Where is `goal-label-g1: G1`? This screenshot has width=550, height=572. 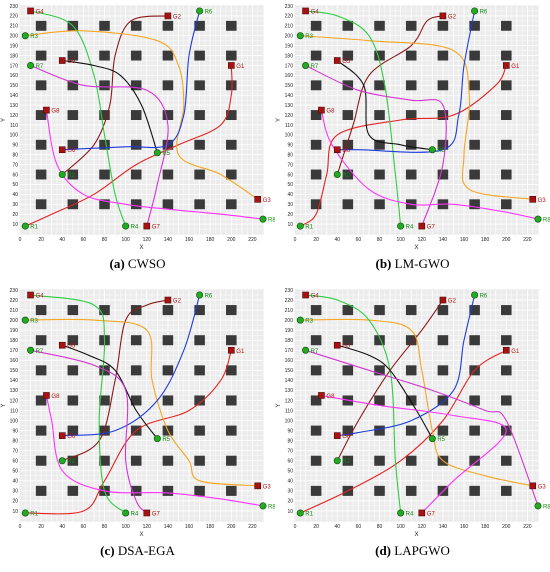
goal-label-g1: G1 is located at coordinates (515, 67).